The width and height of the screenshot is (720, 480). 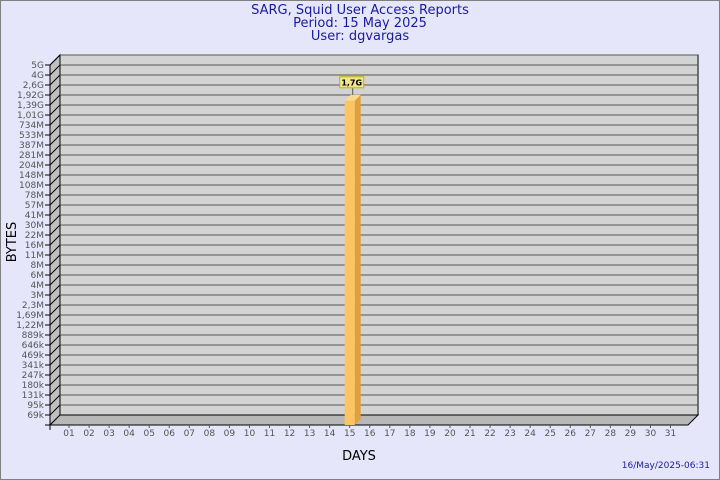 I want to click on chart-period: Period: 15 May 2025, so click(x=360, y=23).